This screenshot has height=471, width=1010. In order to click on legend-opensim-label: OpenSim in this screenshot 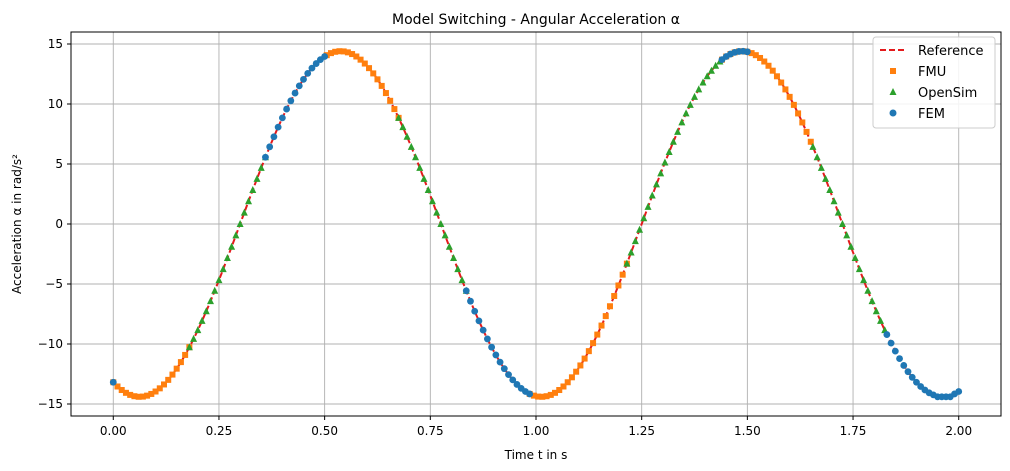, I will do `click(947, 93)`.